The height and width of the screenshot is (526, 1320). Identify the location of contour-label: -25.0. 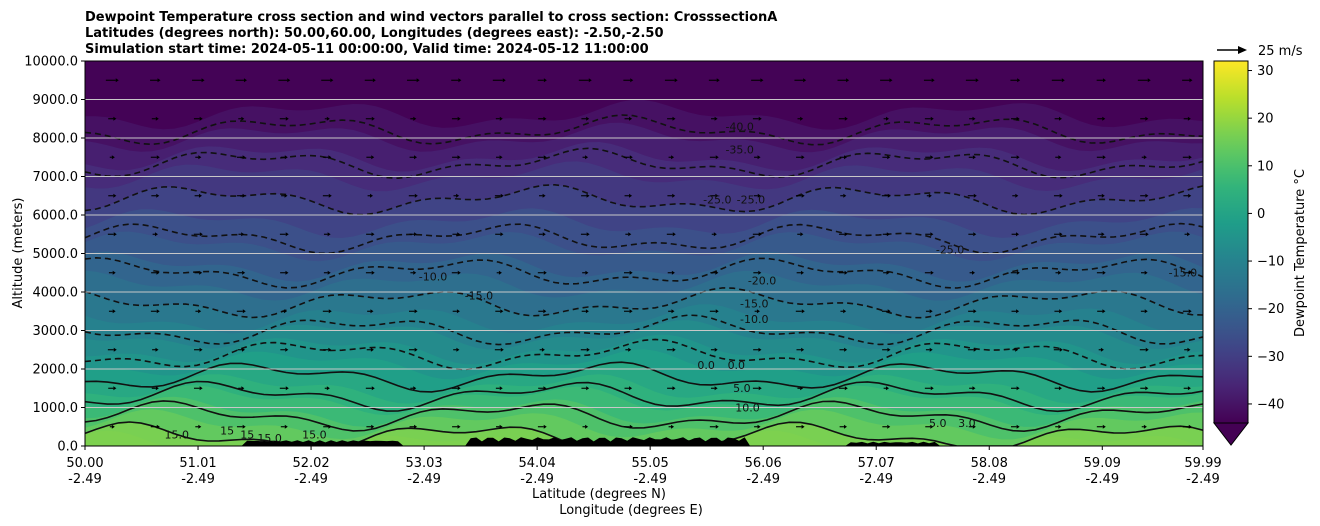
(717, 199).